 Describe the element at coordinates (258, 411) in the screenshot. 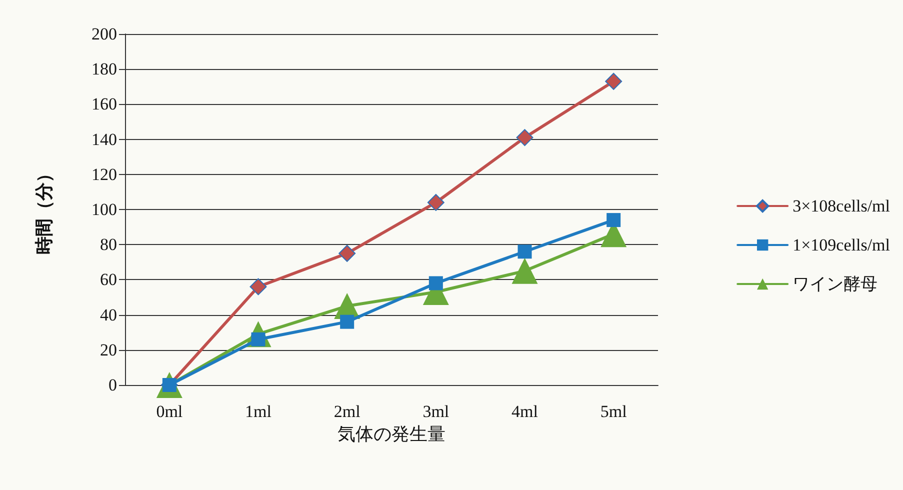

I see `x-tick-label: 1ml` at that location.